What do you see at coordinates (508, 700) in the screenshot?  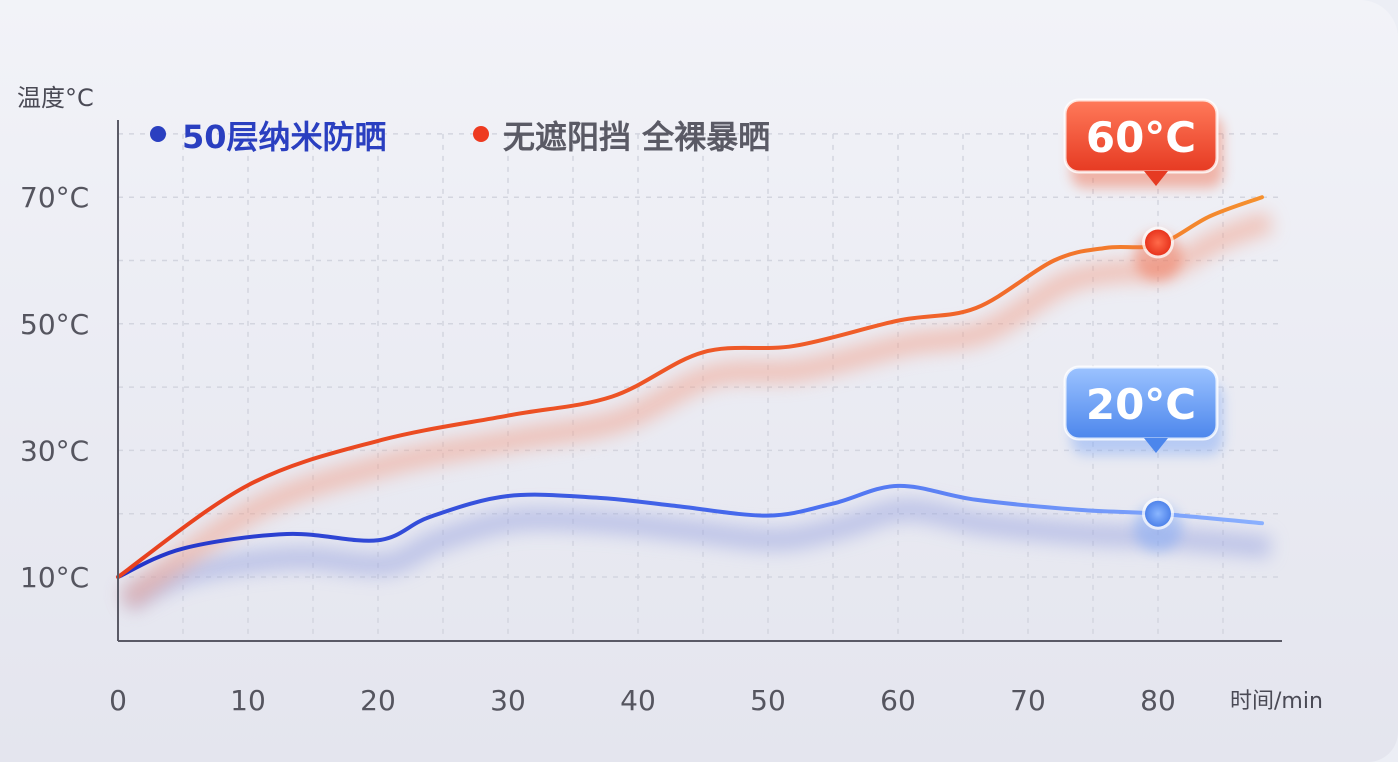 I see `x-tick-label: 30` at bounding box center [508, 700].